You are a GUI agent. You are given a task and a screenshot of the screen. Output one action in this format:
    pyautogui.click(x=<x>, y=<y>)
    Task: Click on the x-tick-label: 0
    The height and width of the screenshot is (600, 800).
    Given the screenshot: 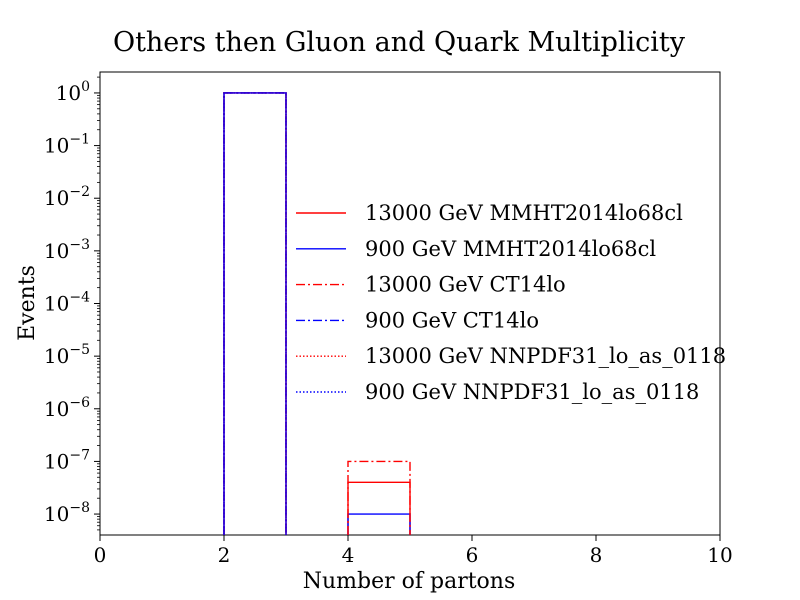 What is the action you would take?
    pyautogui.click(x=100, y=555)
    